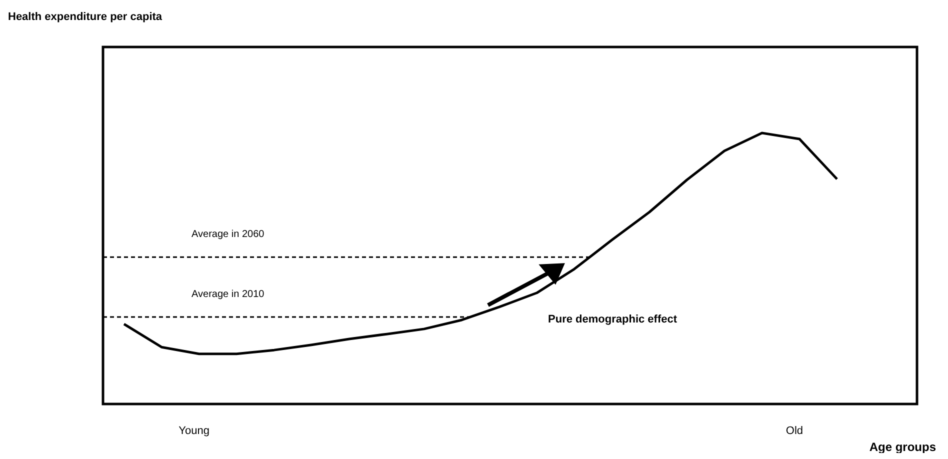 The image size is (948, 459). What do you see at coordinates (228, 294) in the screenshot?
I see `ref-line-label: Average in 2010` at bounding box center [228, 294].